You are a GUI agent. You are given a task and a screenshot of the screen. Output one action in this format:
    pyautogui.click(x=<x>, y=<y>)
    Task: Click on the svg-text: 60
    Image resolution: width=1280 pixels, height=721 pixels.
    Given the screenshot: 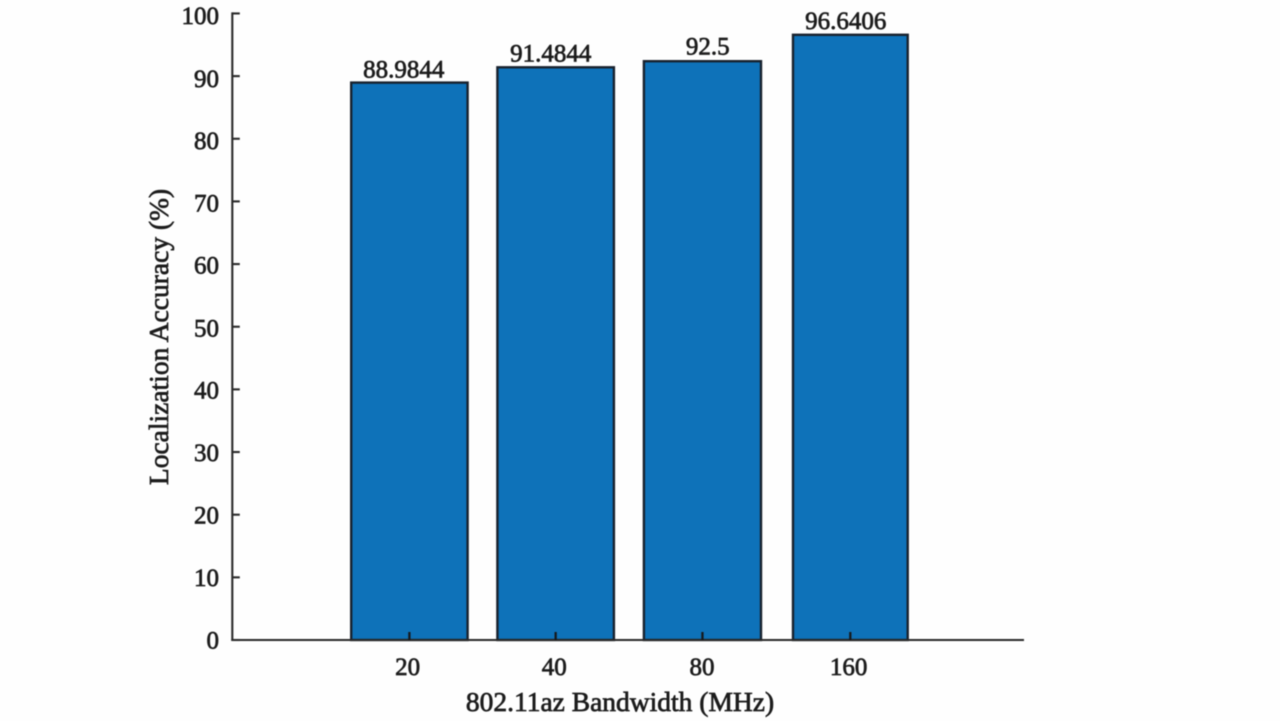 What is the action you would take?
    pyautogui.click(x=206, y=266)
    